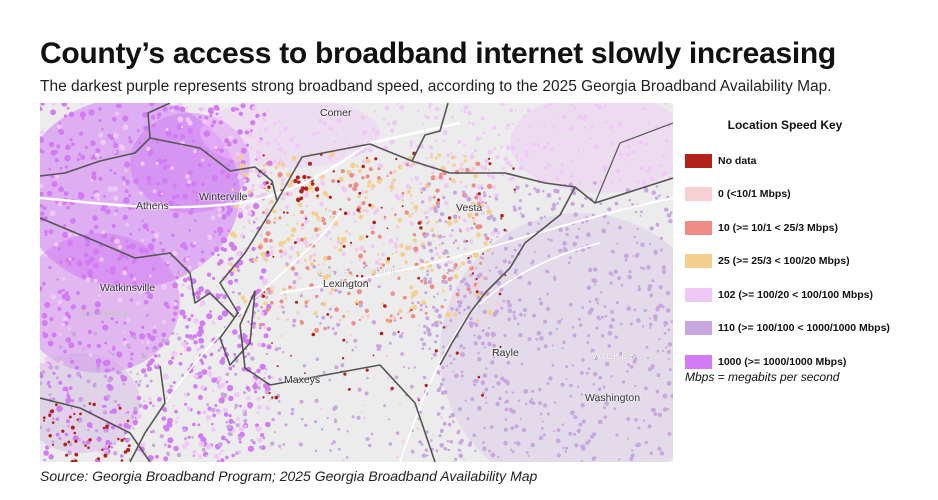  I want to click on legend-label: 25 (>= 25/3 < 100/20 Mbps), so click(784, 261).